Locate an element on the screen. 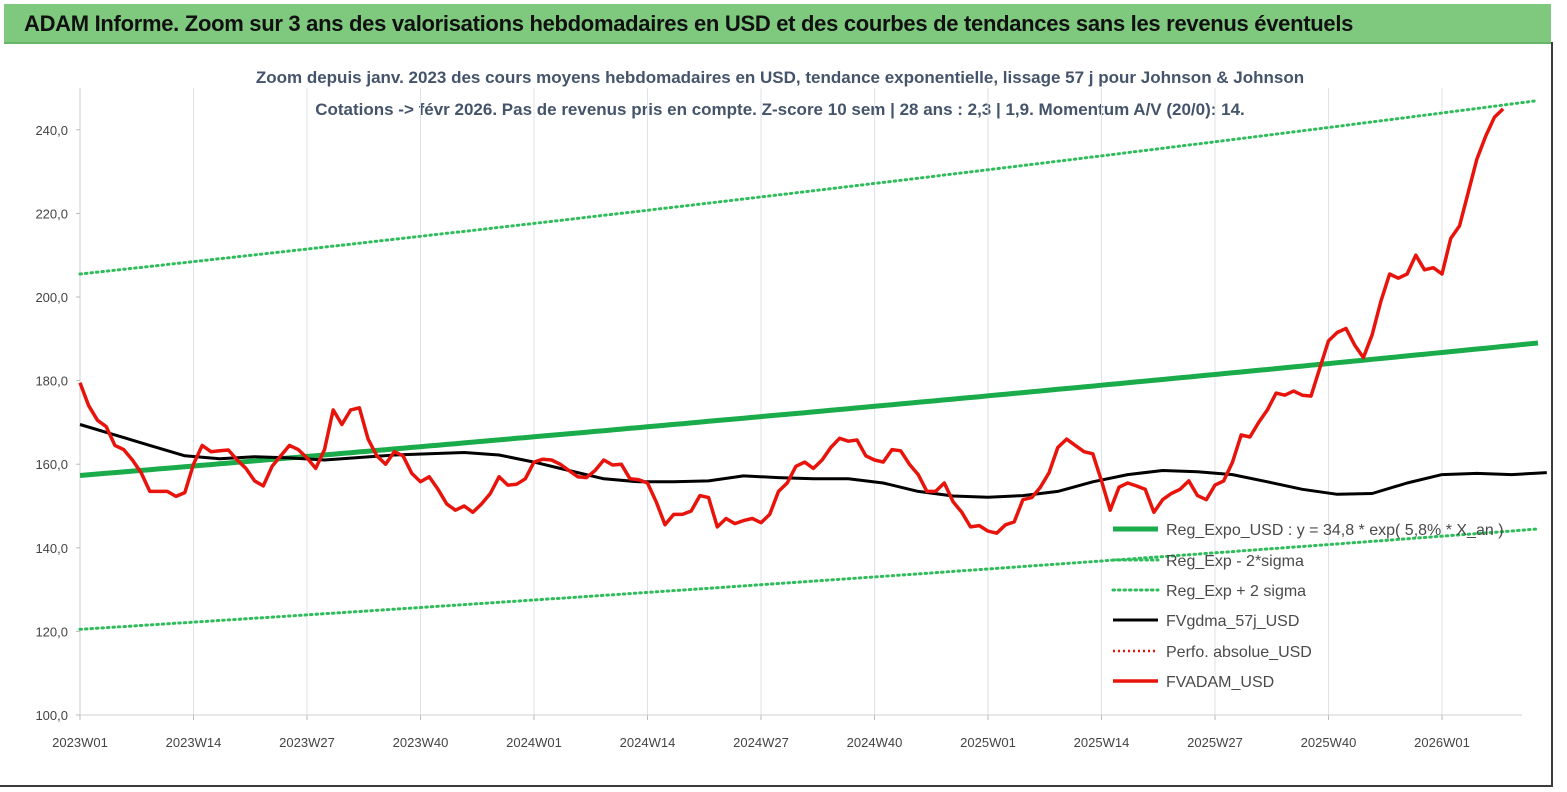  x-tick-label: 2023W40 is located at coordinates (421, 742).